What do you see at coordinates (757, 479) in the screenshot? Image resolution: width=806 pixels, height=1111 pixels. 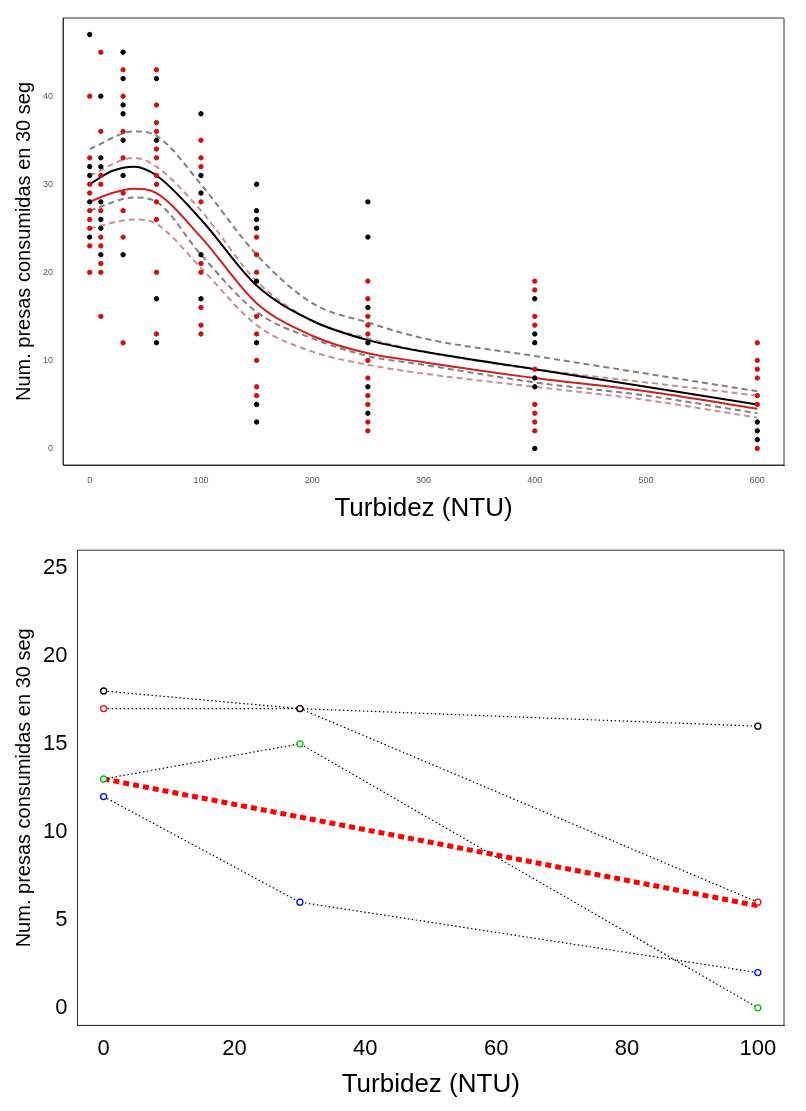 I see `x-tick-label: 600` at bounding box center [757, 479].